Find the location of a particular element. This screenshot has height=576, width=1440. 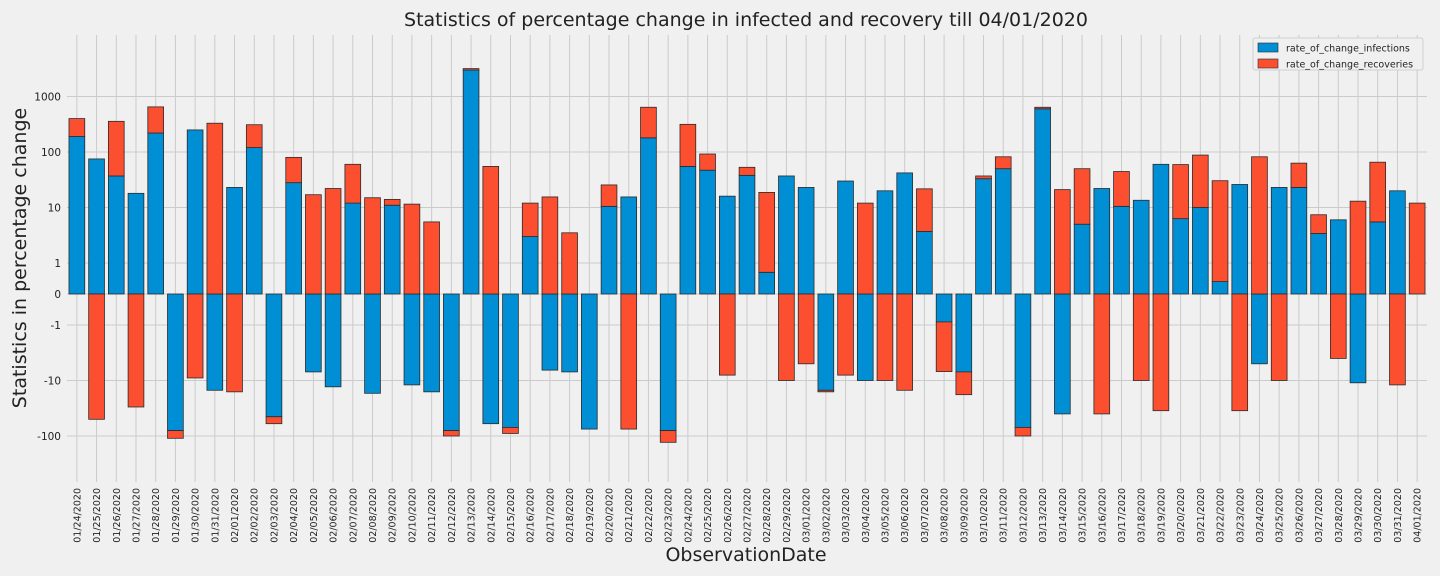

x-tick-label: 03/02/2020 is located at coordinates (826, 515).